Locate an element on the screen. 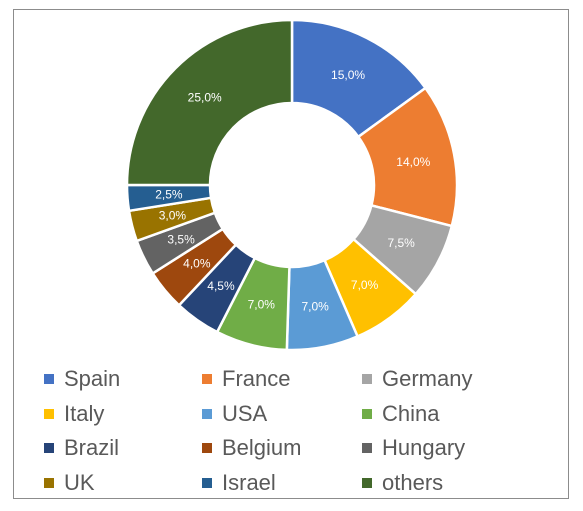 The image size is (583, 511). data-label-hungary: 3,5% is located at coordinates (181, 239).